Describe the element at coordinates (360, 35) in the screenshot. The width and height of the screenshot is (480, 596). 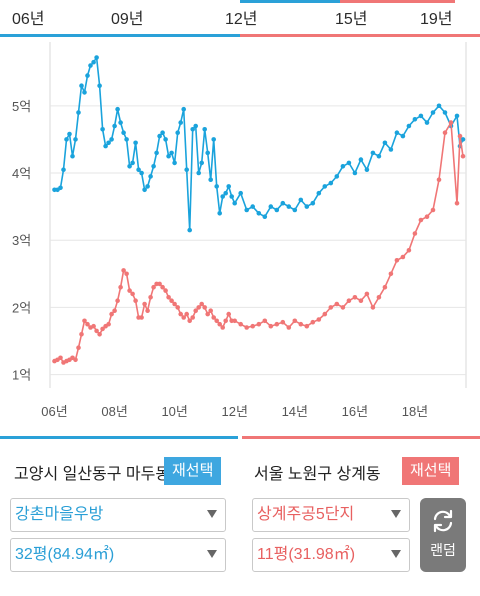
I see `timeline-bar-right` at that location.